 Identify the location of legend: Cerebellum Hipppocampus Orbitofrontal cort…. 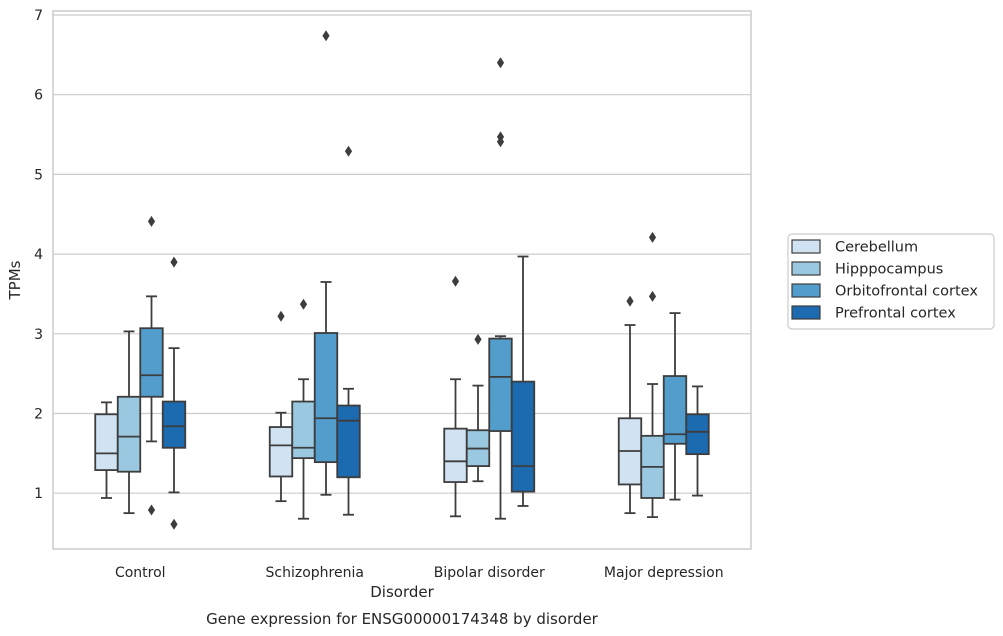
(891, 281).